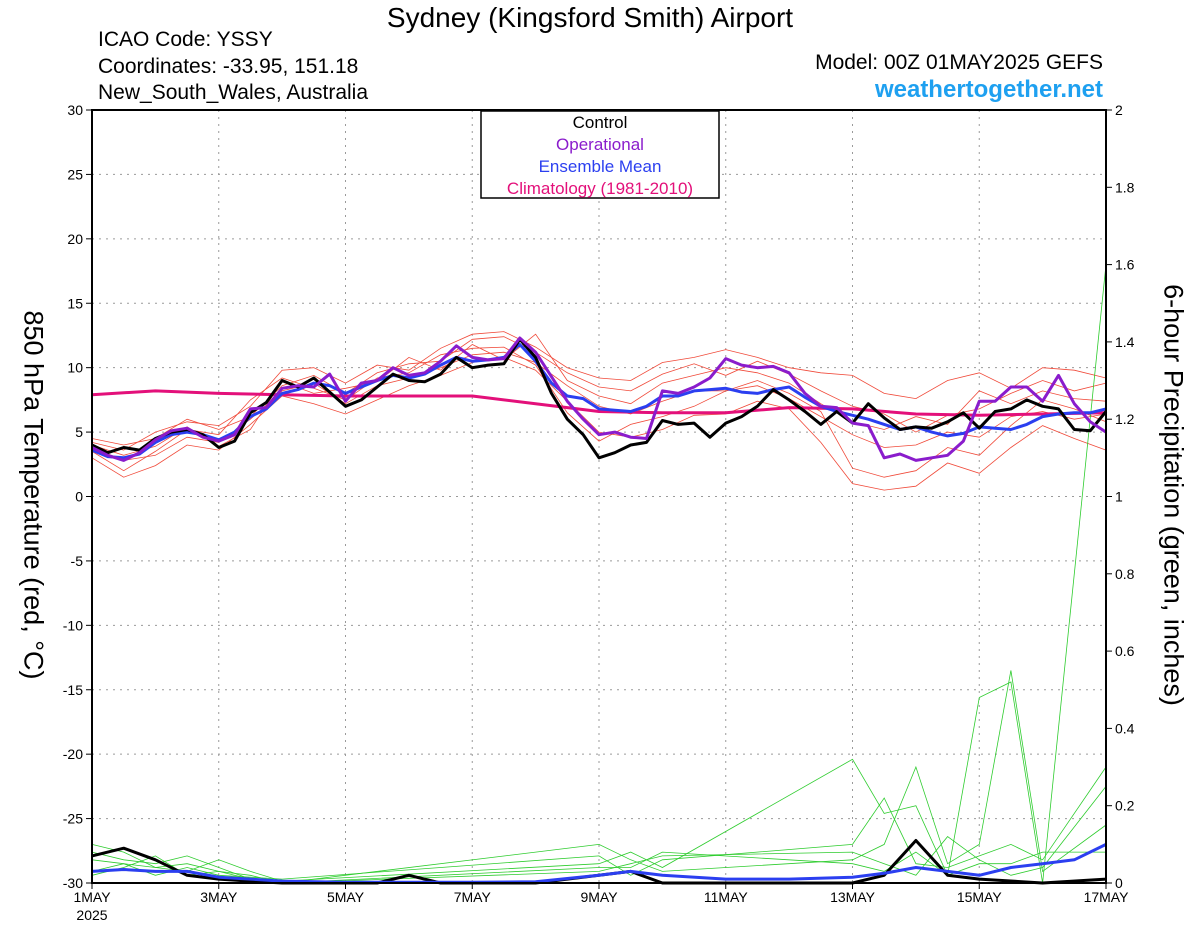 The width and height of the screenshot is (1200, 927). Describe the element at coordinates (1125, 728) in the screenshot. I see `y-right-tick-label: 0.4` at that location.